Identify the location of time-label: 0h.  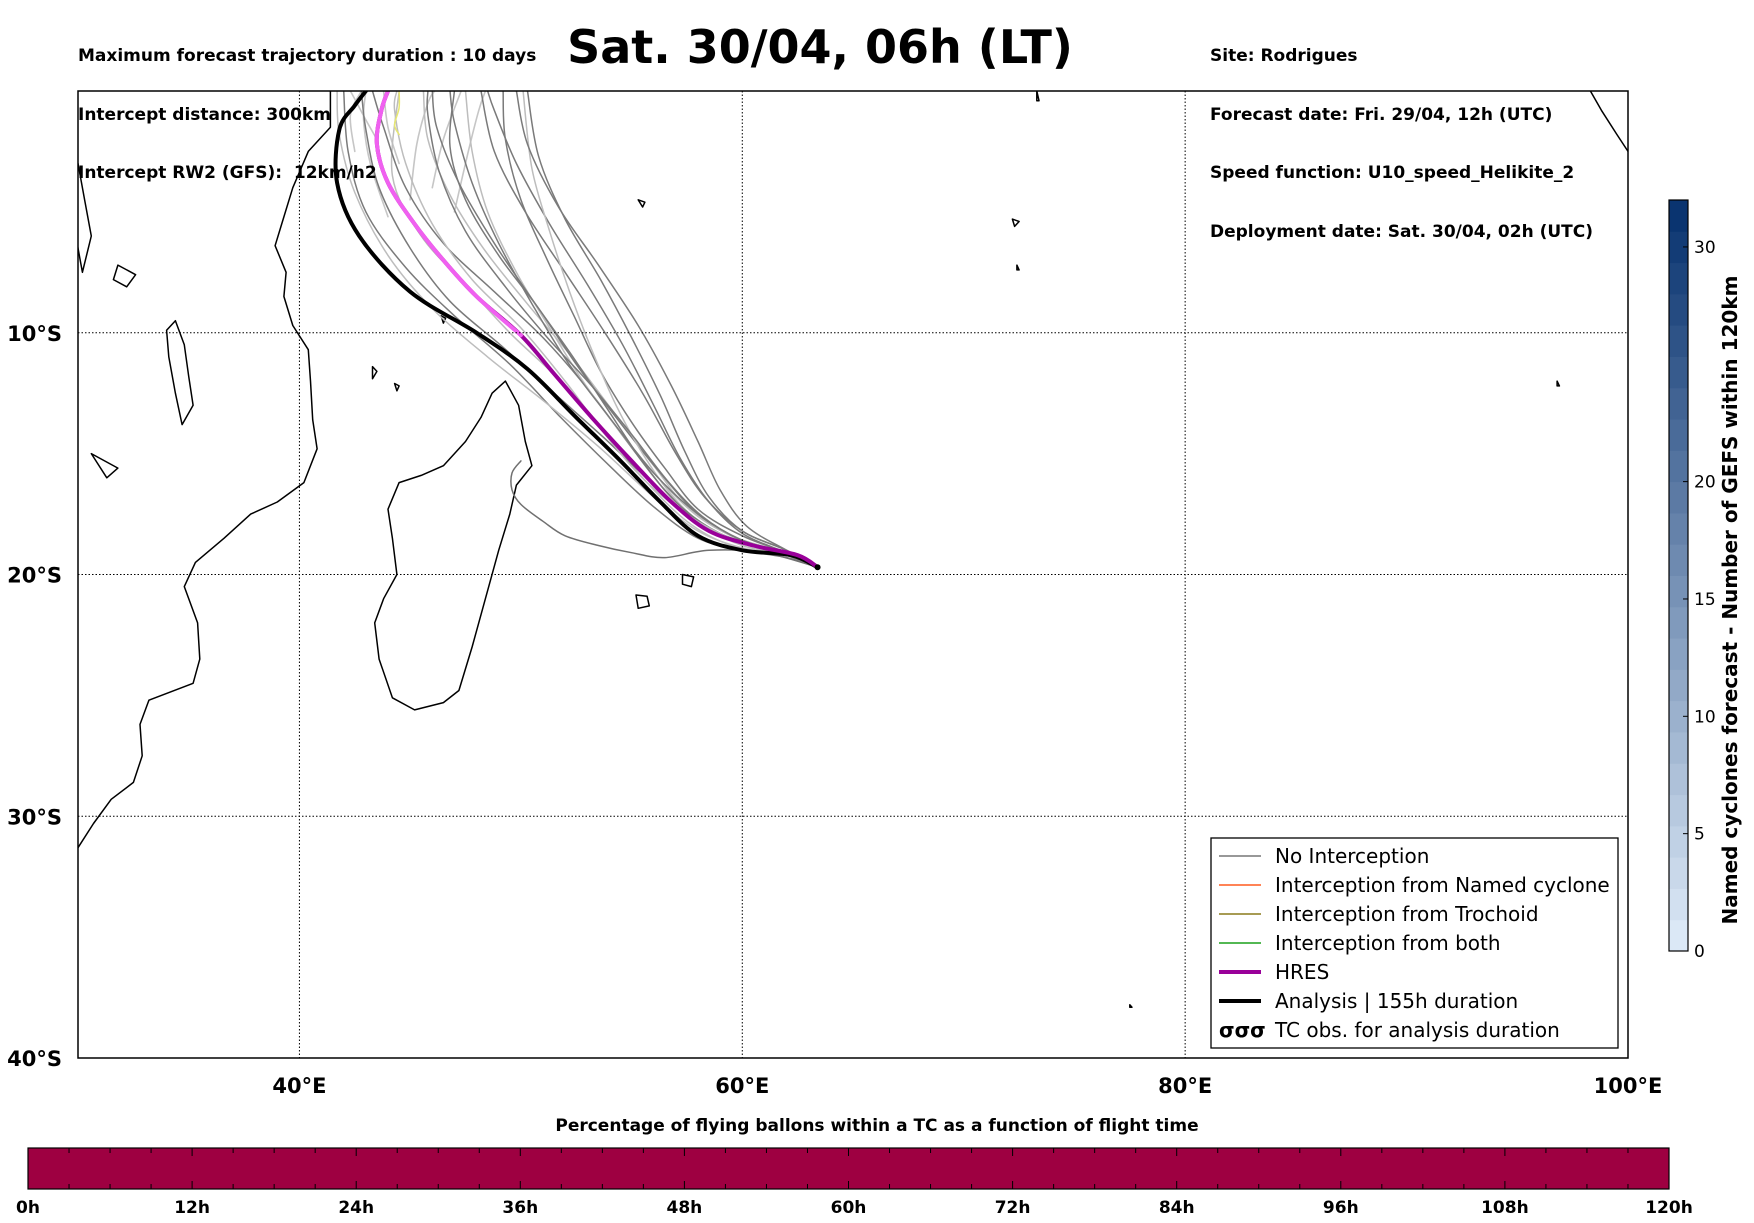
(28, 1208).